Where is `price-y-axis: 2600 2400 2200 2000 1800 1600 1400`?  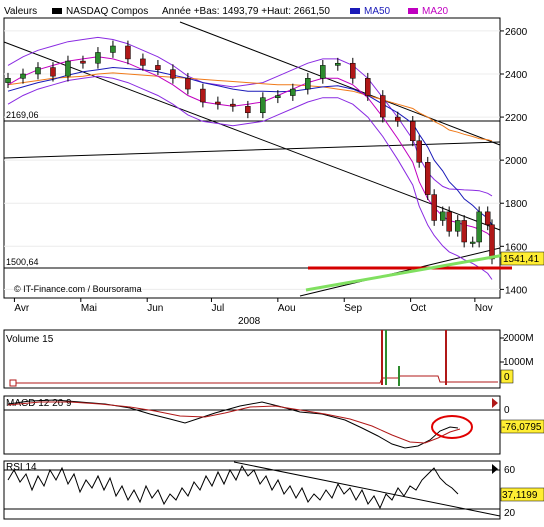 price-y-axis: 2600 2400 2200 2000 1800 1600 1400 is located at coordinates (514, 161).